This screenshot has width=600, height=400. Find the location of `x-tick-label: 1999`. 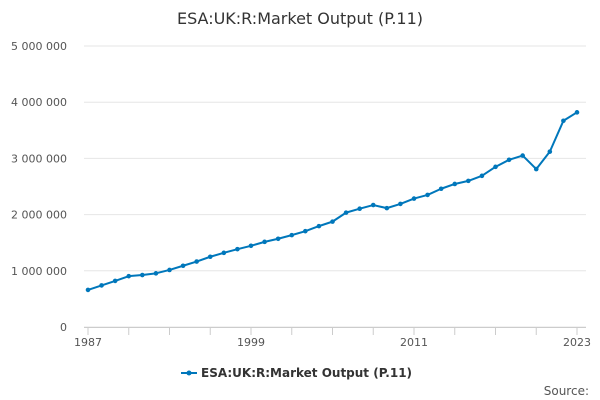

x-tick-label: 1999 is located at coordinates (251, 342).